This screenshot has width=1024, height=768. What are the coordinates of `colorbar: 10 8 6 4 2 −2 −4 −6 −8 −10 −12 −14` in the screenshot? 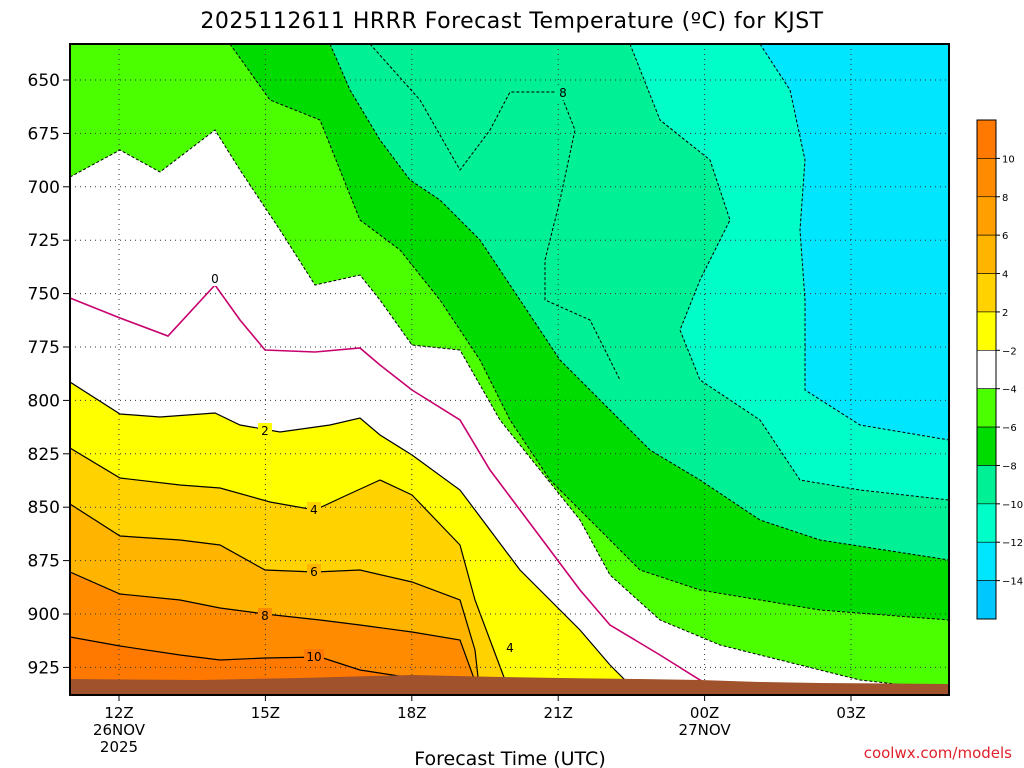 It's located at (999, 369).